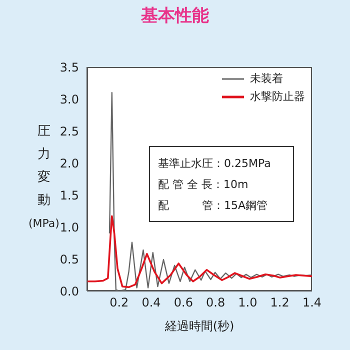  Describe the element at coordinates (69, 195) in the screenshot. I see `y-tick-label: 1.5` at that location.